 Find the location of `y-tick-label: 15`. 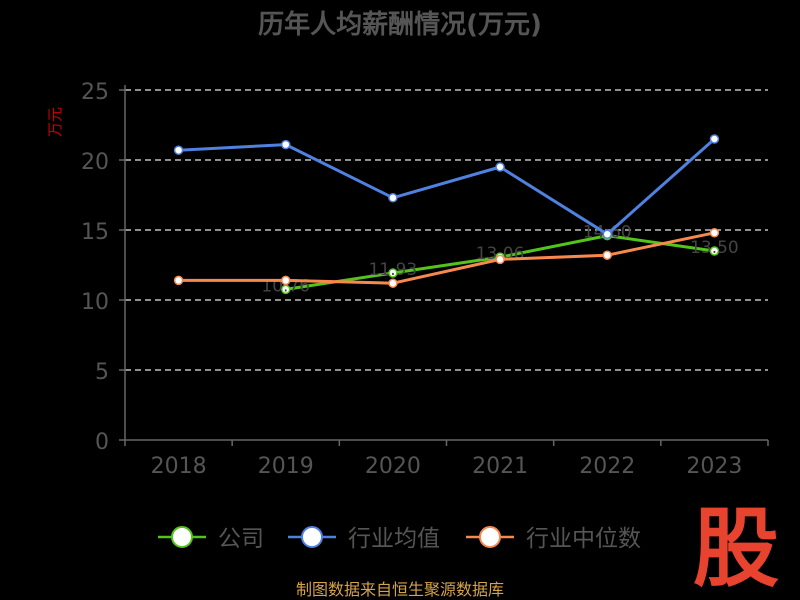

y-tick-label: 15 is located at coordinates (95, 232).